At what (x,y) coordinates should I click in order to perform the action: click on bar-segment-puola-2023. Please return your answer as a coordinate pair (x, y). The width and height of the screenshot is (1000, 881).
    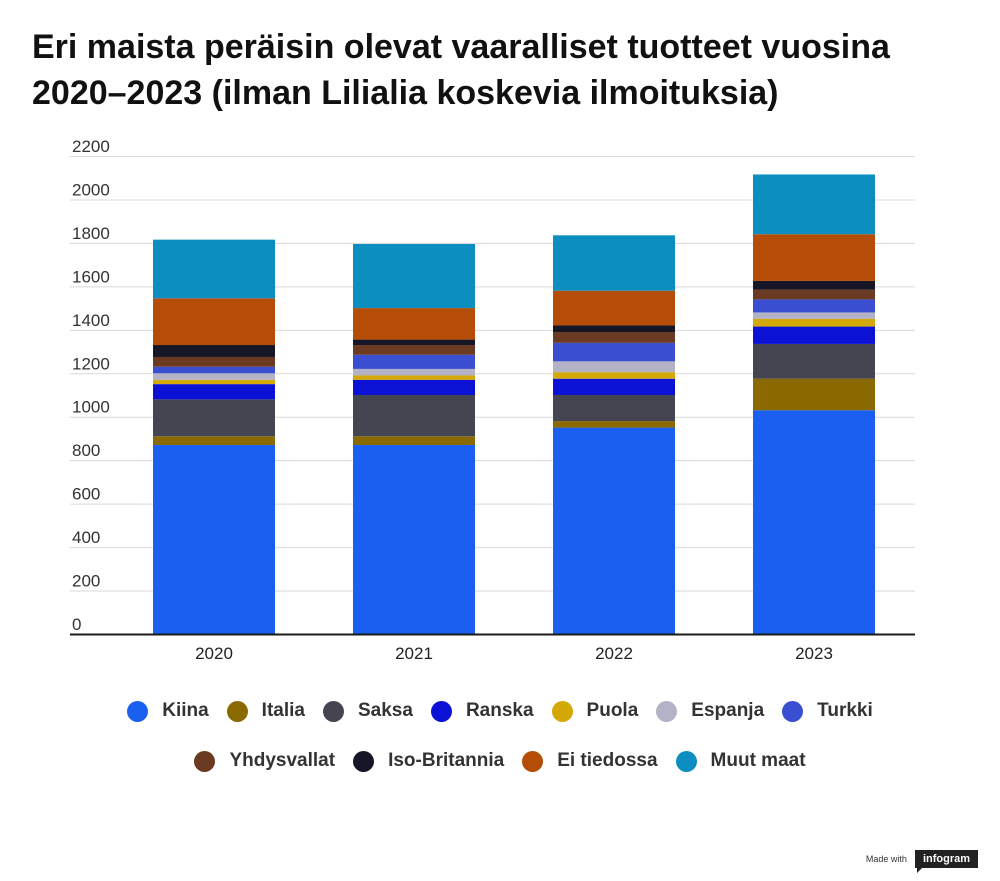
    Looking at the image, I should click on (814, 322).